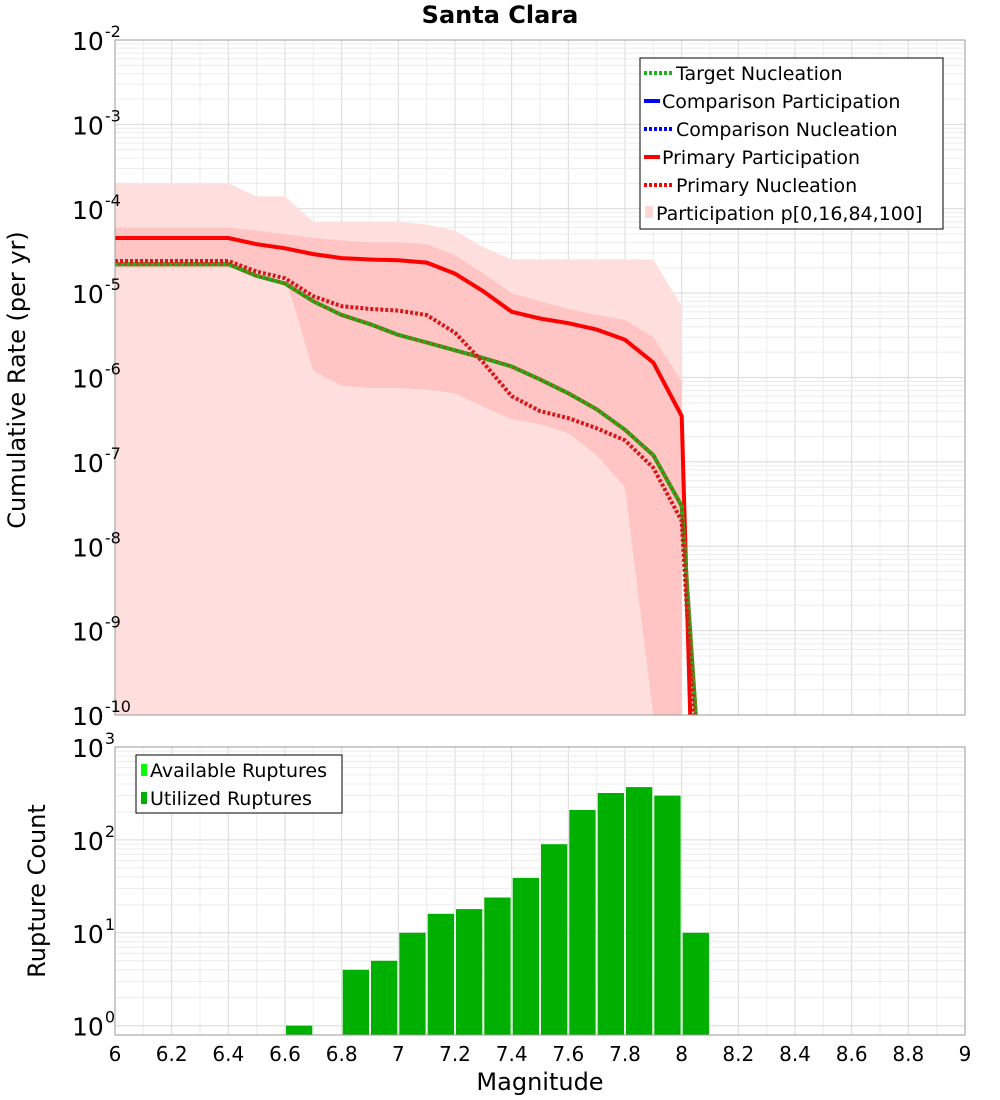 Image resolution: width=1000 pixels, height=1100 pixels. What do you see at coordinates (96, 208) in the screenshot?
I see `y-tick-label: 10⁻⁴` at bounding box center [96, 208].